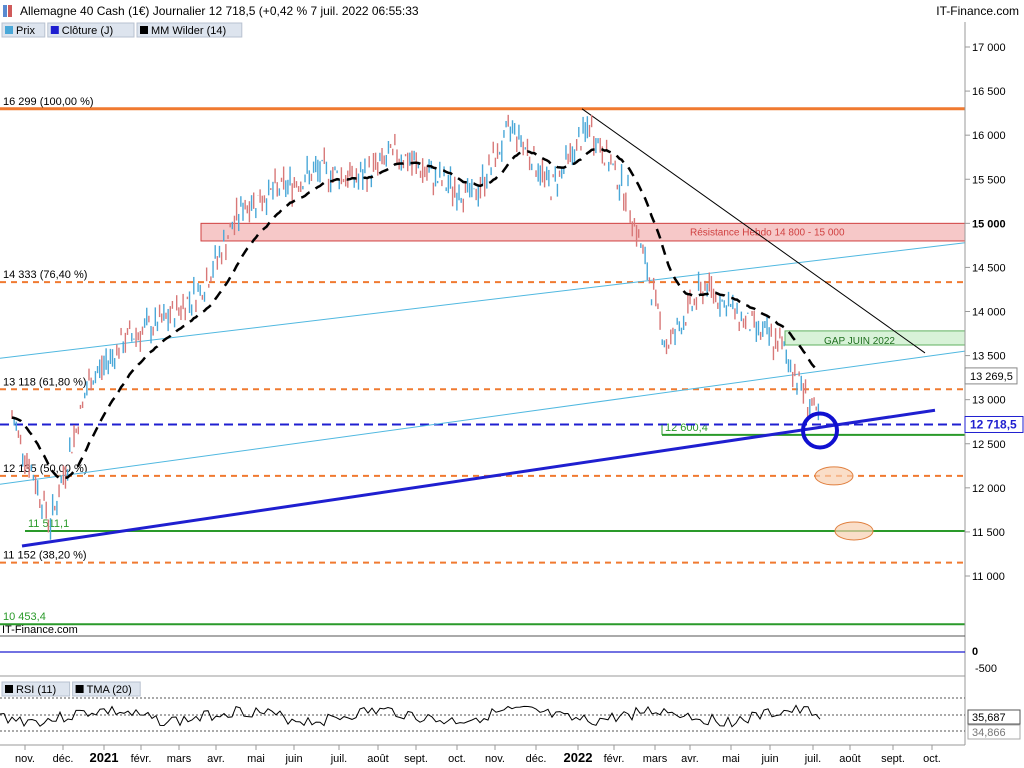 The image size is (1024, 768). I want to click on y-tick-label: 13 500, so click(989, 357).